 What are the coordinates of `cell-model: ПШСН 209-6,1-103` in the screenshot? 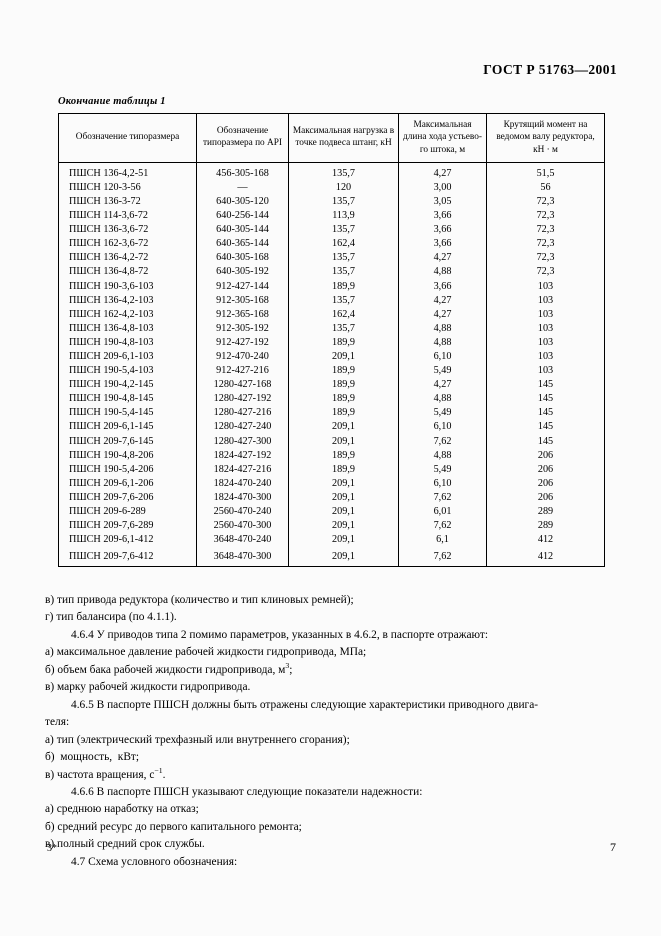 It's located at (127, 357).